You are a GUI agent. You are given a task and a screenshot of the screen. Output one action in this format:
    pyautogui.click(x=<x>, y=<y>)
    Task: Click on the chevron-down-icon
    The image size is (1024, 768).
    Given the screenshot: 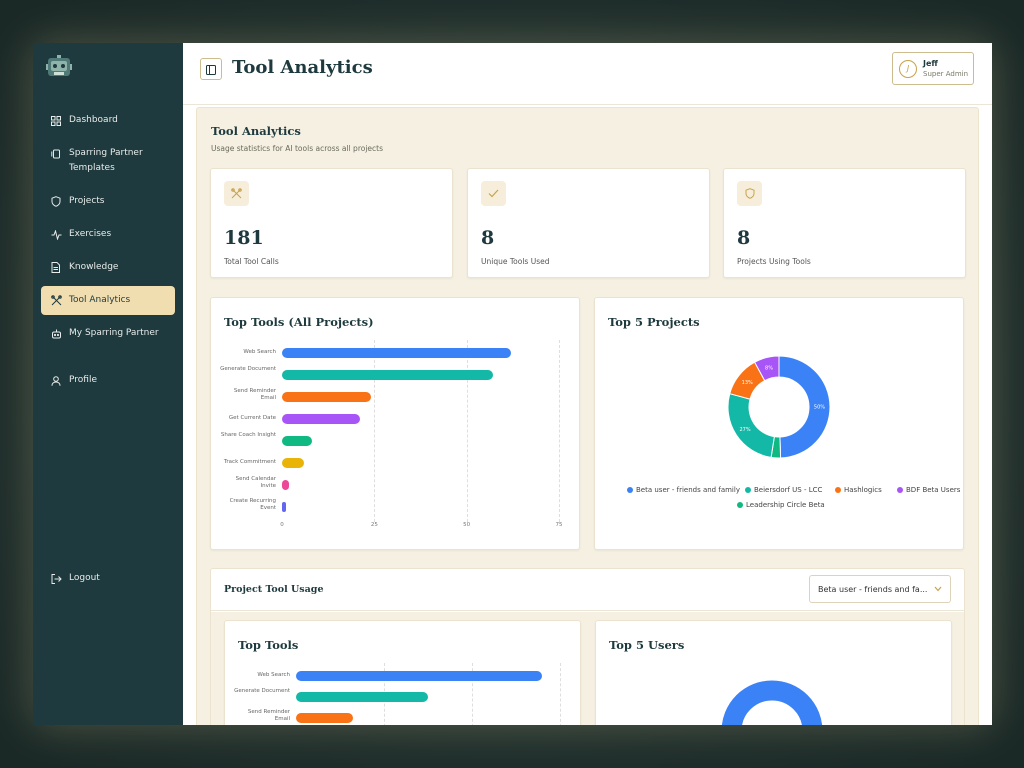 What is the action you would take?
    pyautogui.click(x=938, y=589)
    